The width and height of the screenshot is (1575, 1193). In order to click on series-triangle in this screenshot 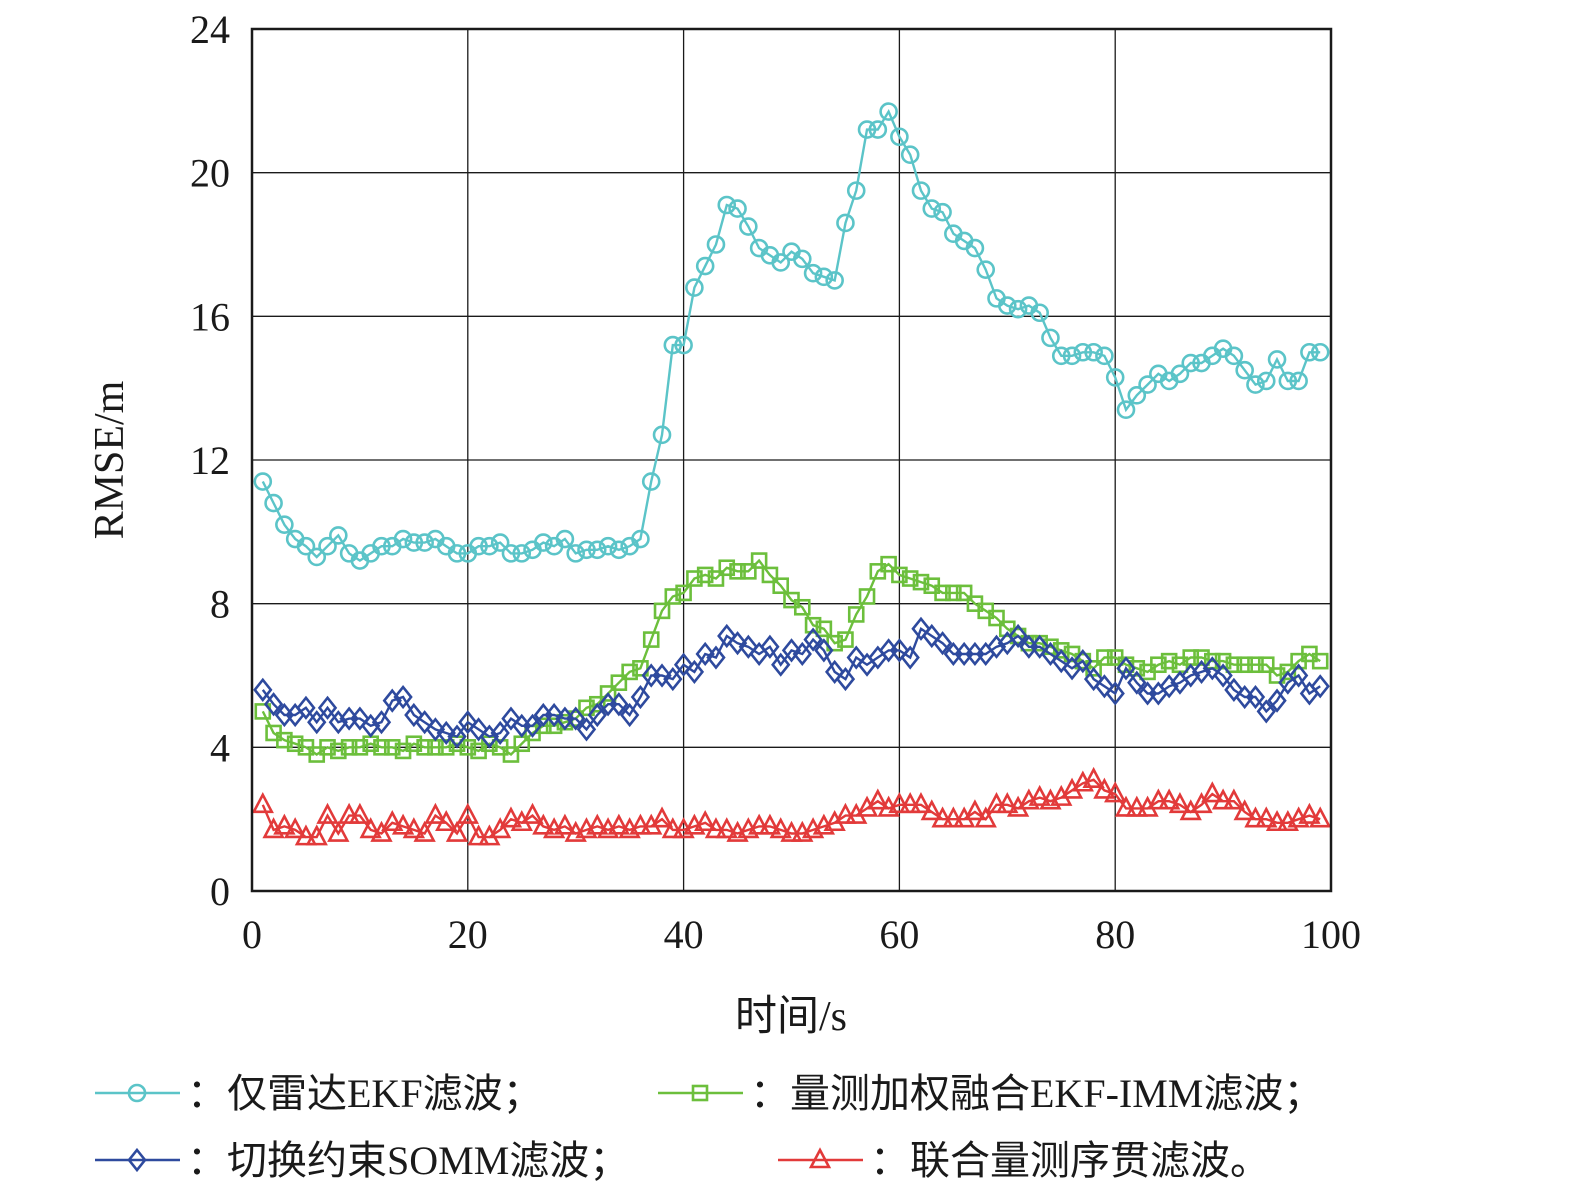, I will do `click(791, 806)`.